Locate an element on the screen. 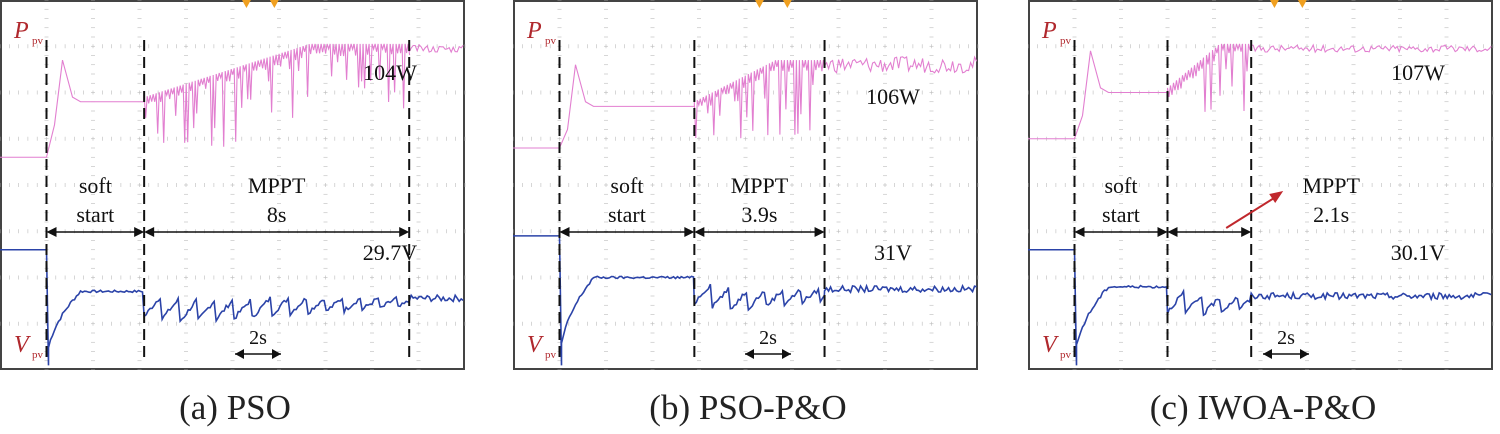 The height and width of the screenshot is (434, 1500). panel-pso-po-voltage-value: 31V is located at coordinates (893, 252).